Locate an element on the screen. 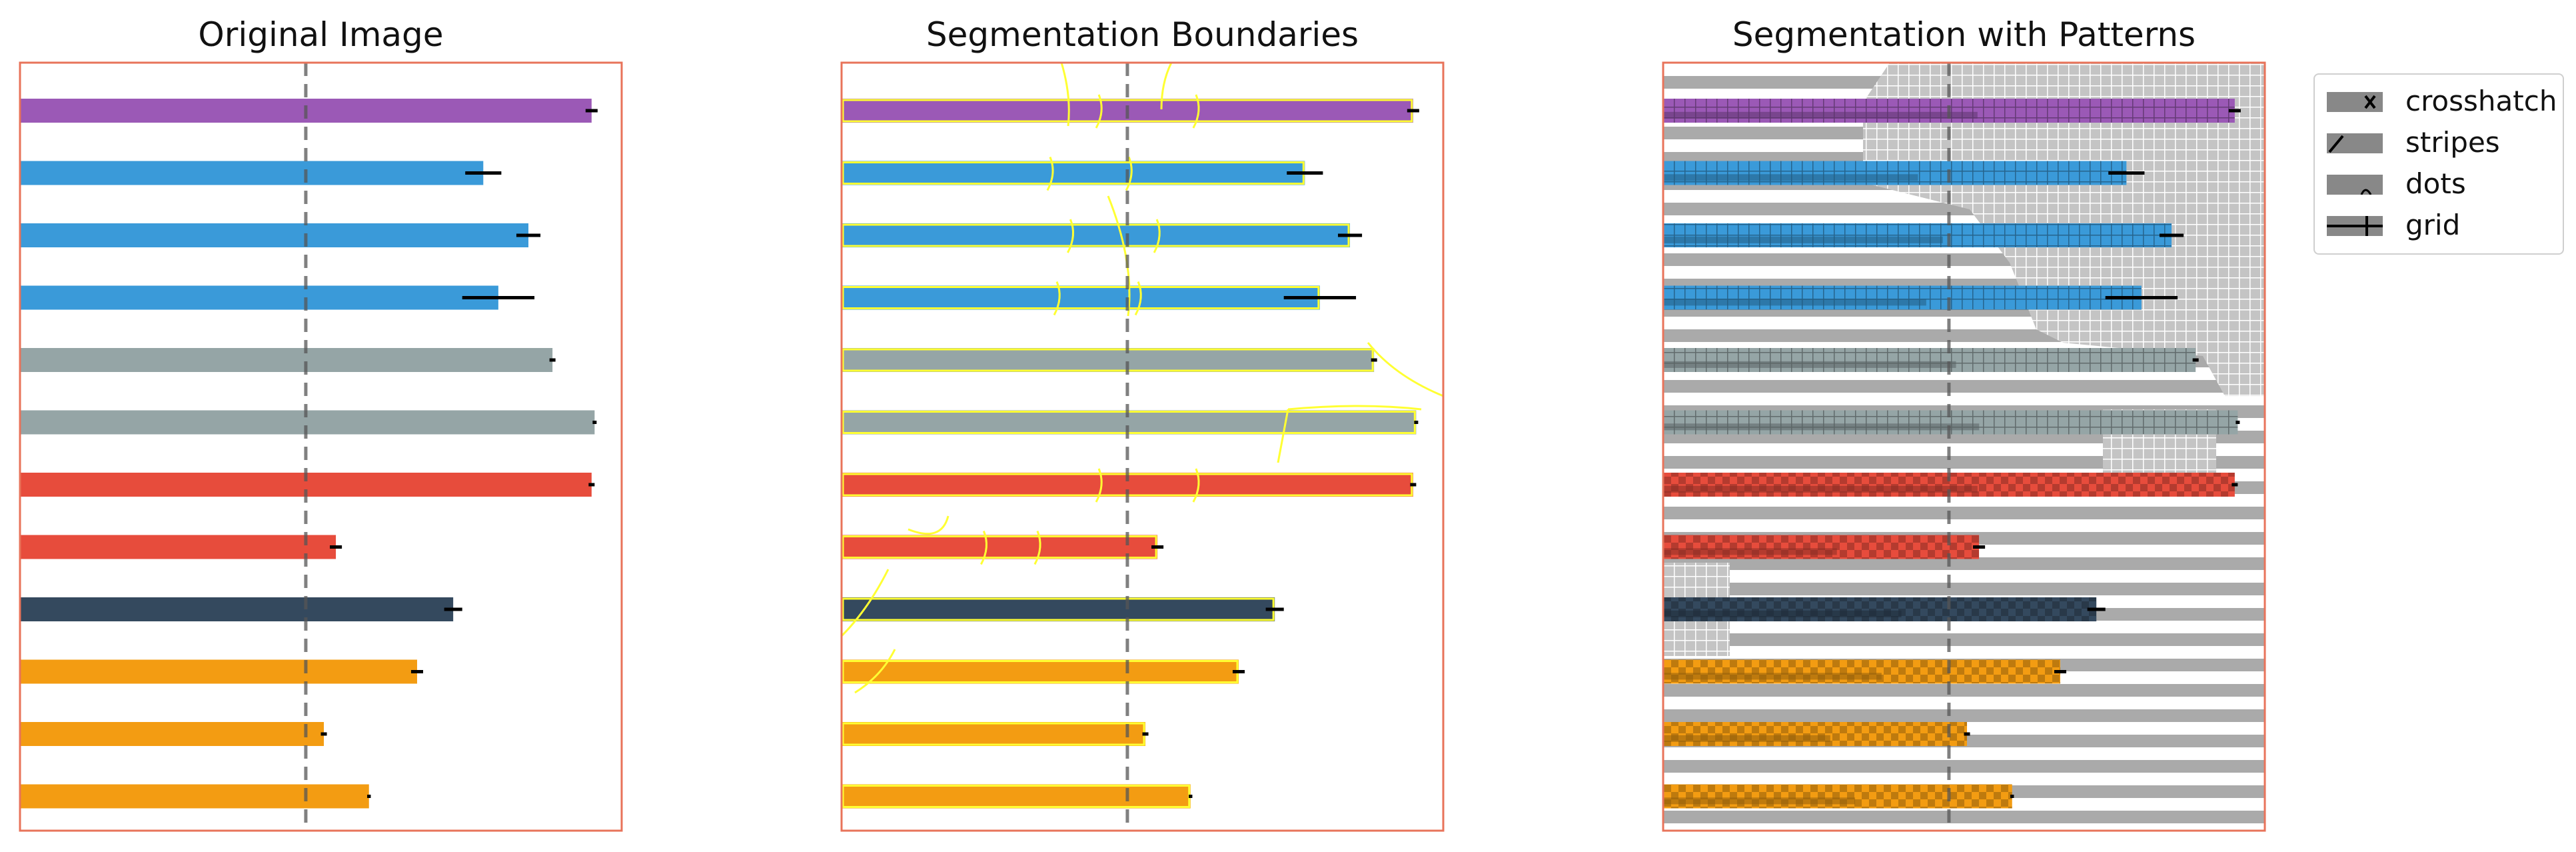 The width and height of the screenshot is (2576, 852). legend-item-crosshatch: crosshatch is located at coordinates (2444, 101).